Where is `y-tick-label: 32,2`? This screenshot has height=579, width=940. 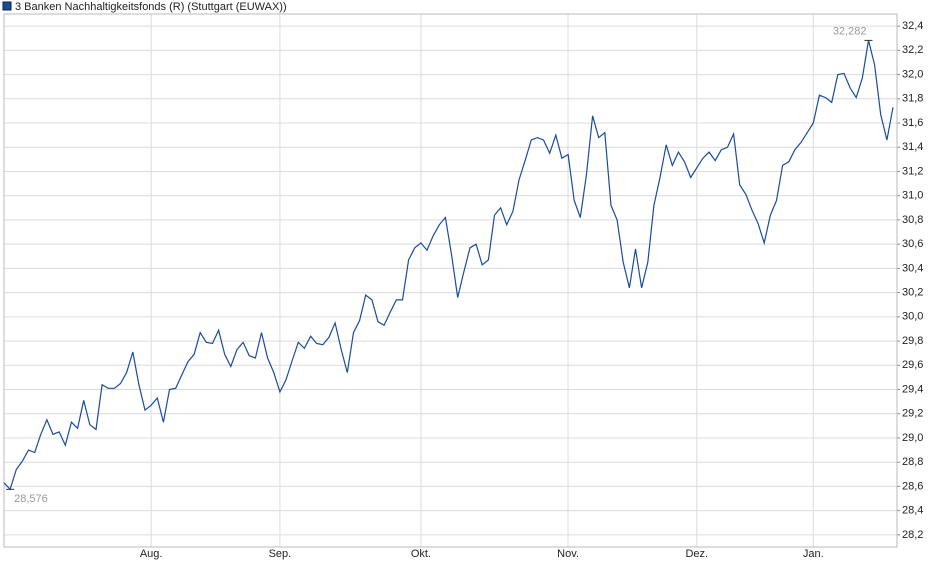
y-tick-label: 32,2 is located at coordinates (912, 50).